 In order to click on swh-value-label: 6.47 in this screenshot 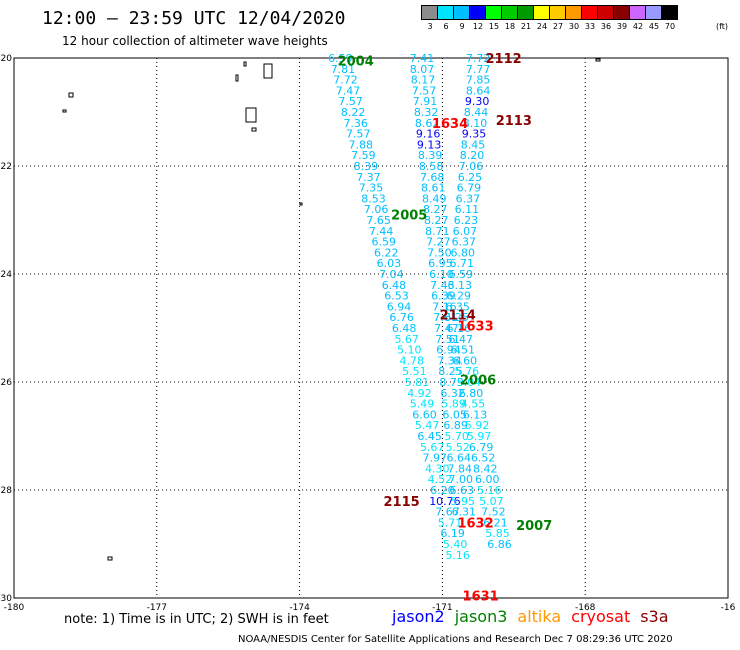, I will do `click(461, 339)`.